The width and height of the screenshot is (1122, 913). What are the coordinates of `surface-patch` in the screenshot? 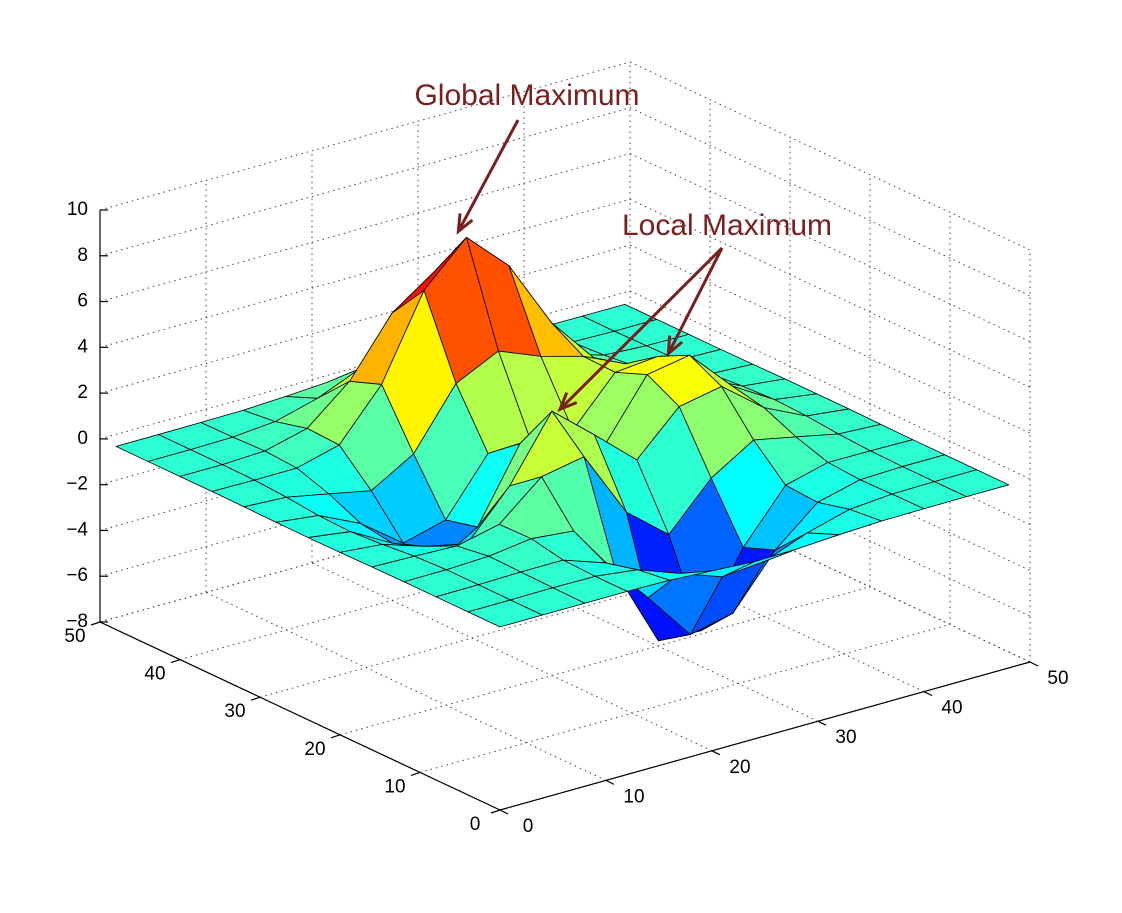 It's located at (505, 613).